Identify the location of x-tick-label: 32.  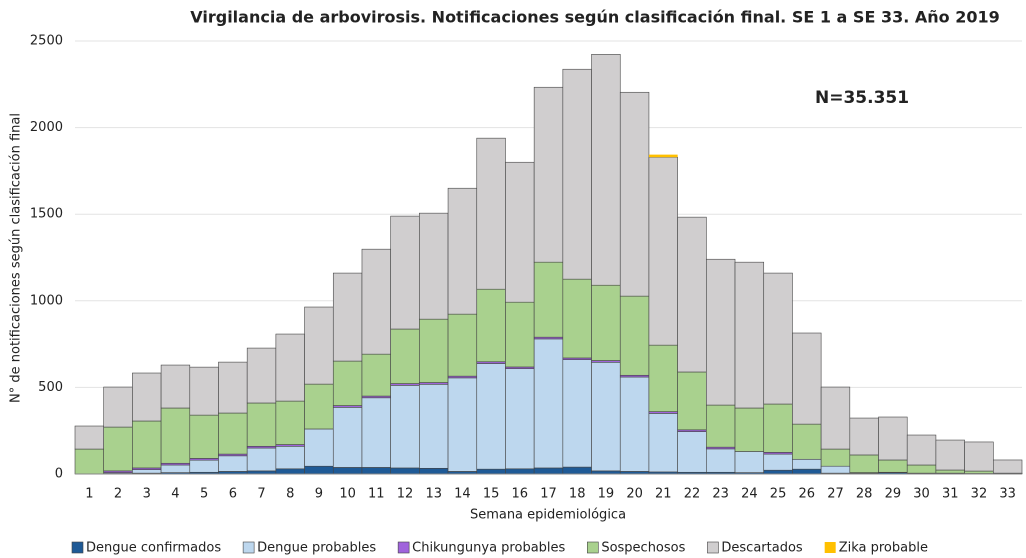
(979, 494).